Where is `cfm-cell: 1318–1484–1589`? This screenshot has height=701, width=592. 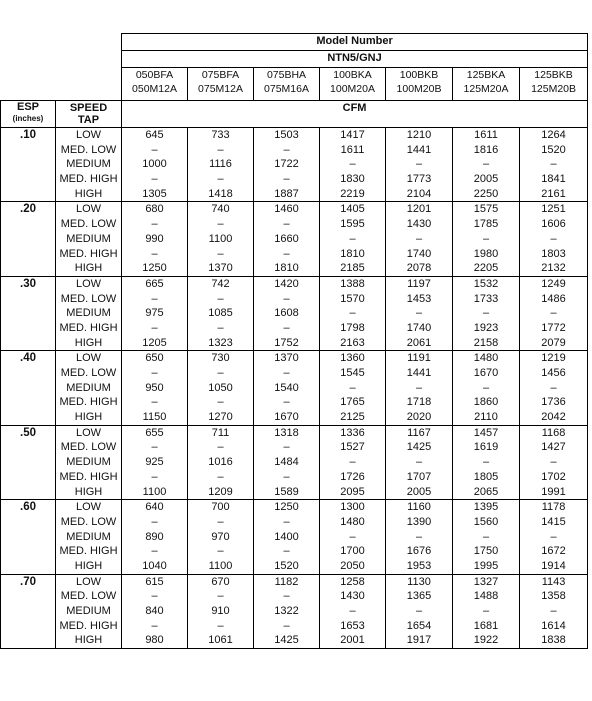
cfm-cell: 1318–1484–1589 is located at coordinates (286, 462).